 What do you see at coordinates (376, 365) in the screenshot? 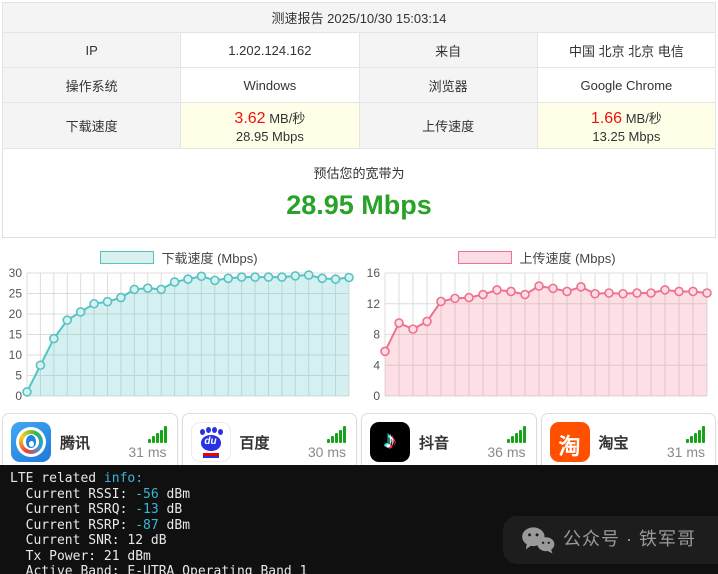
I see `svg-text: 4` at bounding box center [376, 365].